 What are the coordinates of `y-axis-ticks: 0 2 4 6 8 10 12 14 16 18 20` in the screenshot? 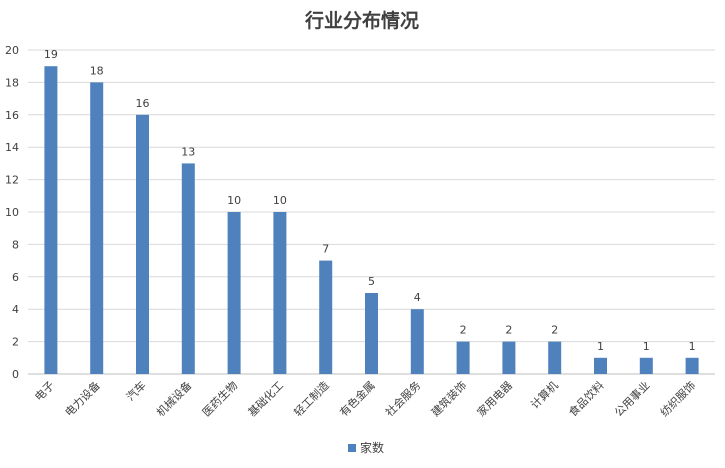 It's located at (12, 212).